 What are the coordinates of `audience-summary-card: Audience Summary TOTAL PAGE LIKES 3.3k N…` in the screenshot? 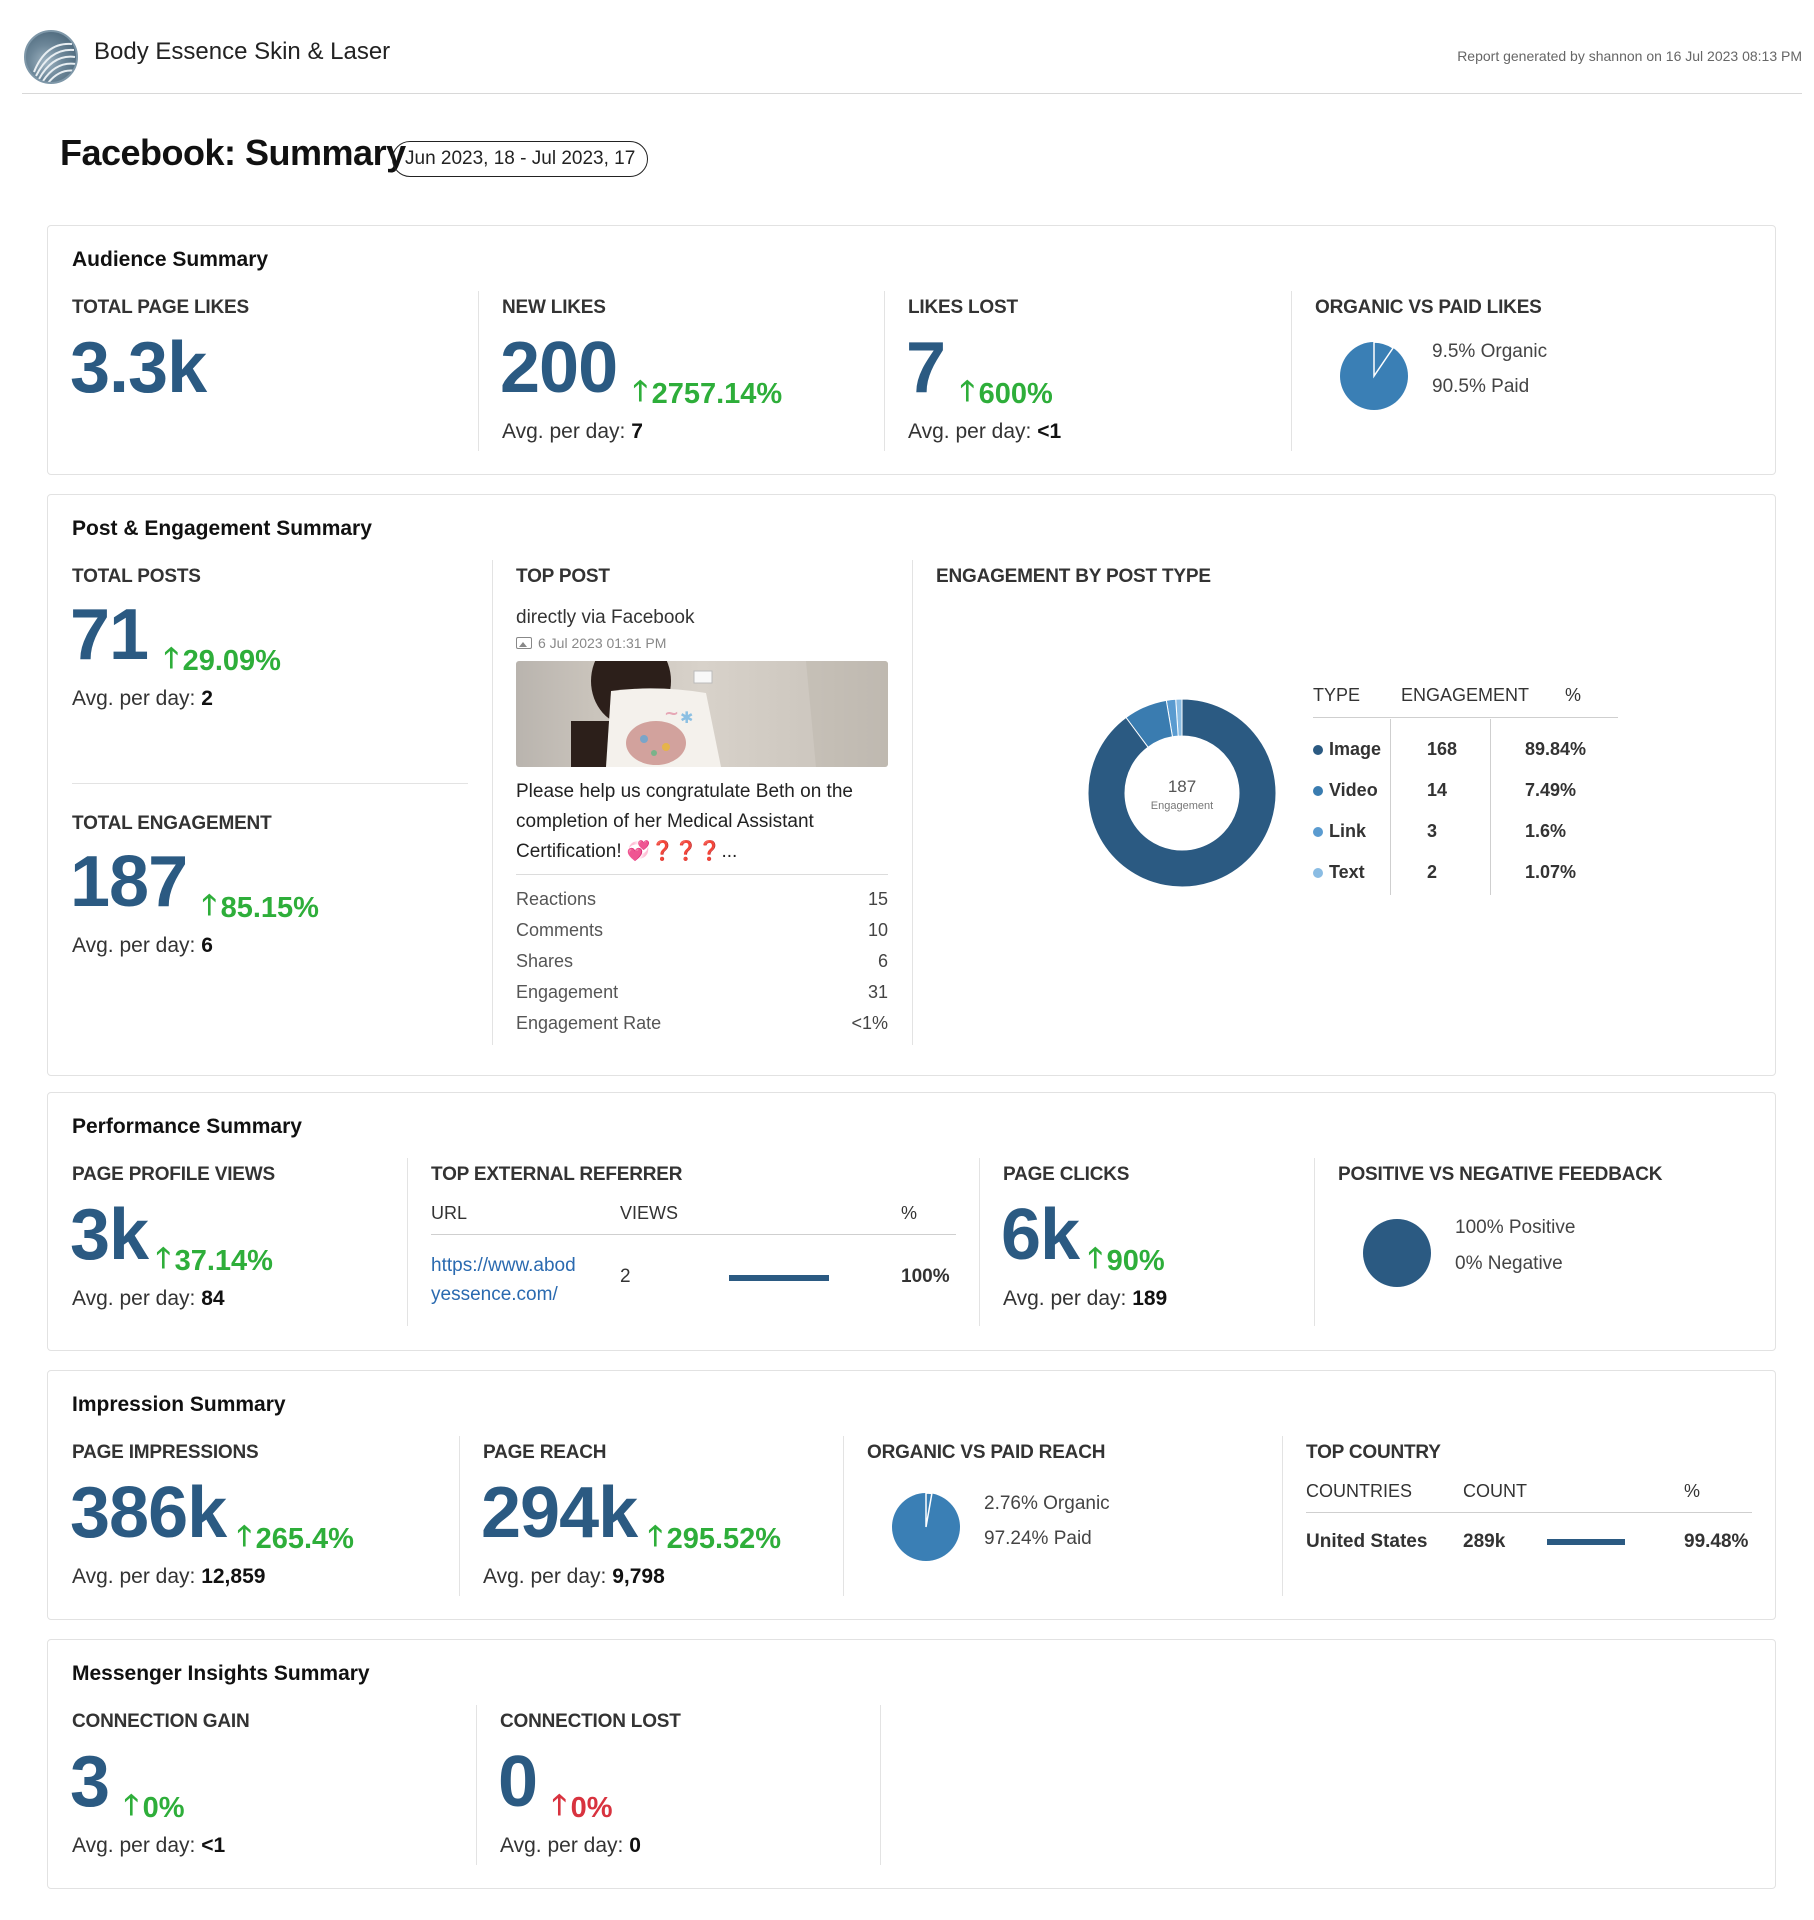 It's located at (911, 350).